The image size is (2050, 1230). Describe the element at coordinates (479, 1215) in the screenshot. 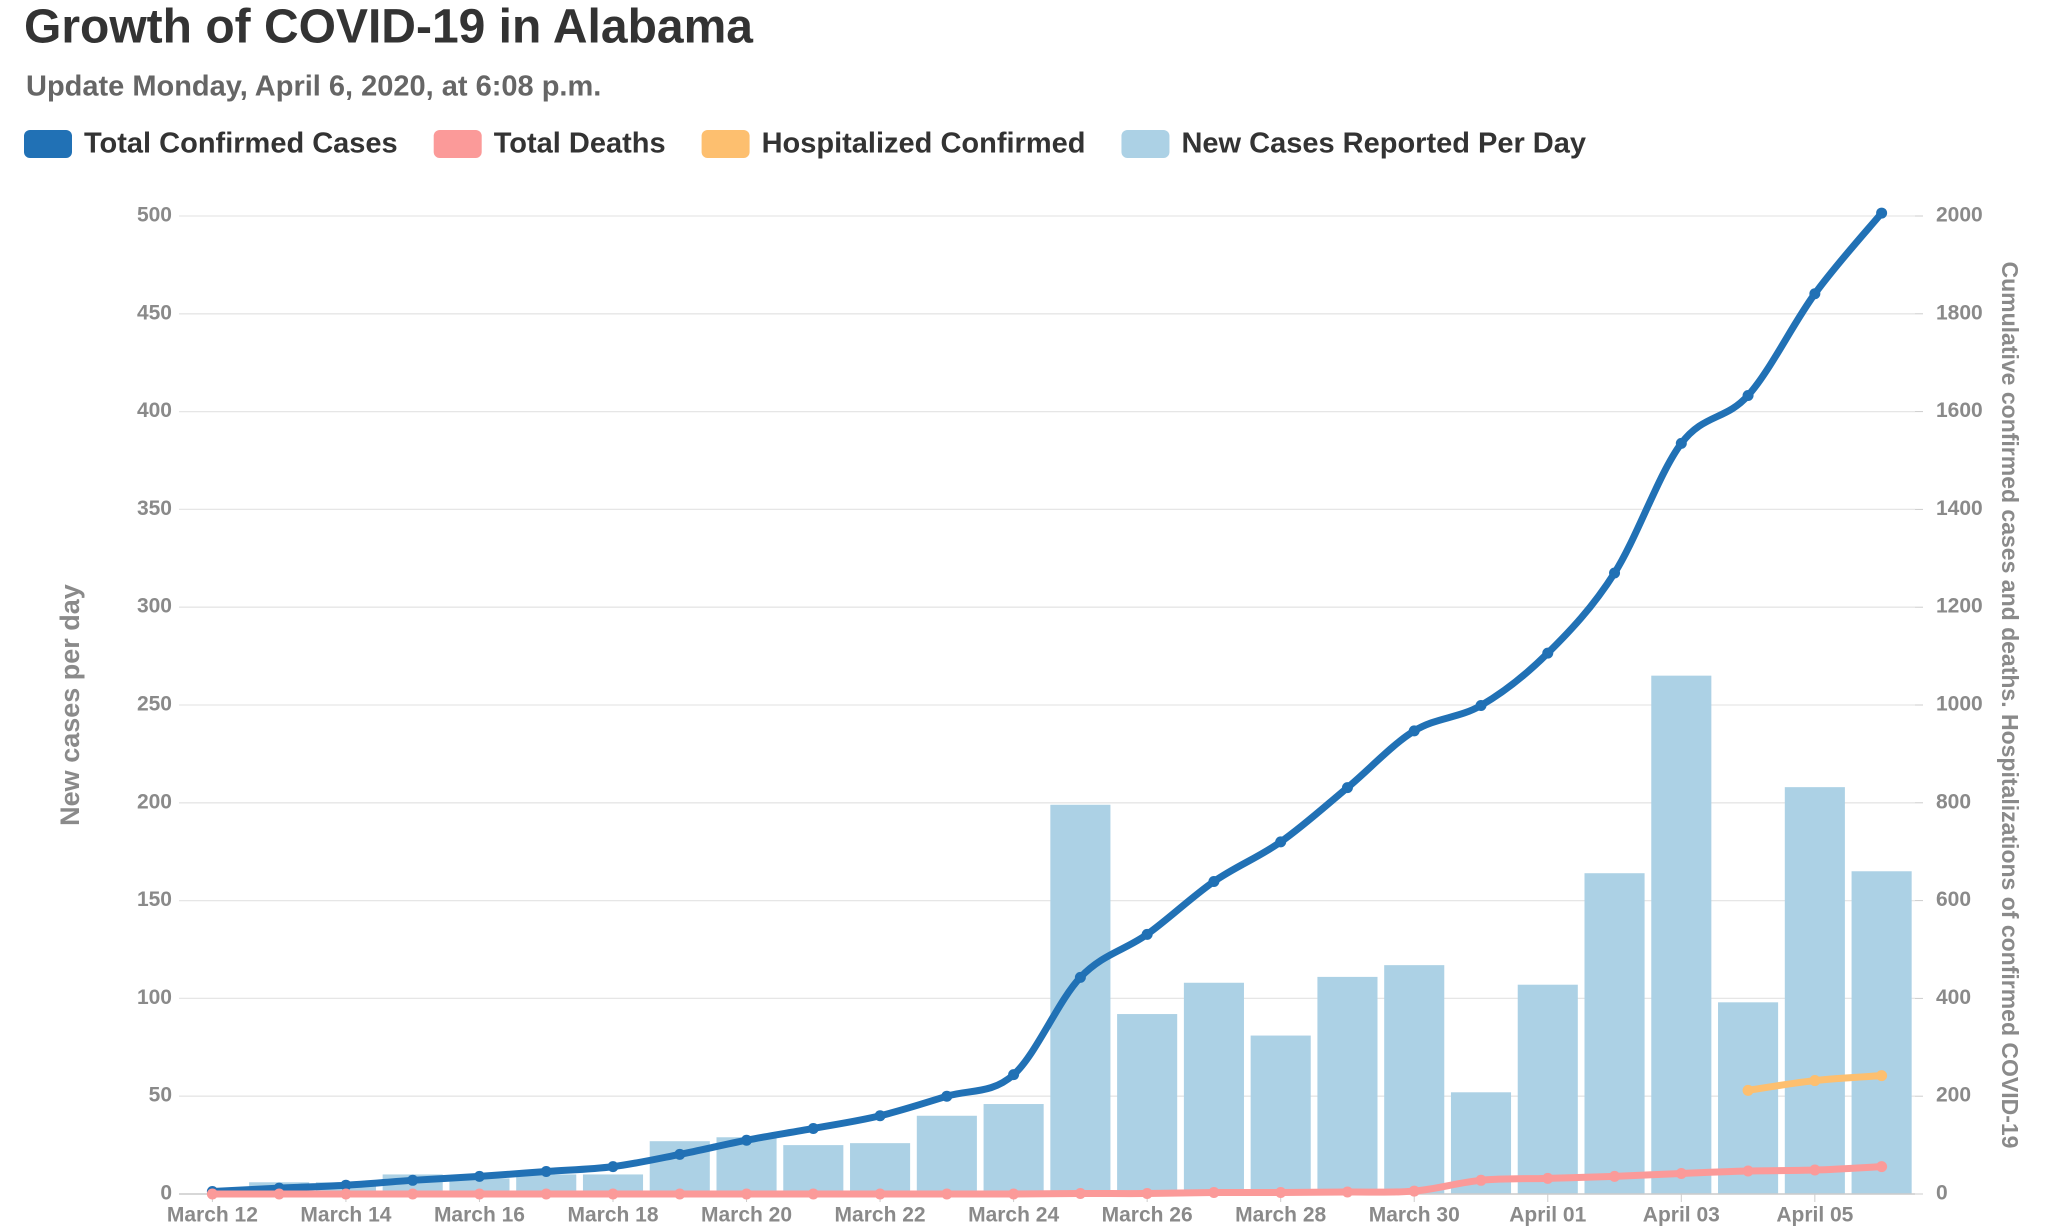

I see `x-tick-label: March 16` at that location.